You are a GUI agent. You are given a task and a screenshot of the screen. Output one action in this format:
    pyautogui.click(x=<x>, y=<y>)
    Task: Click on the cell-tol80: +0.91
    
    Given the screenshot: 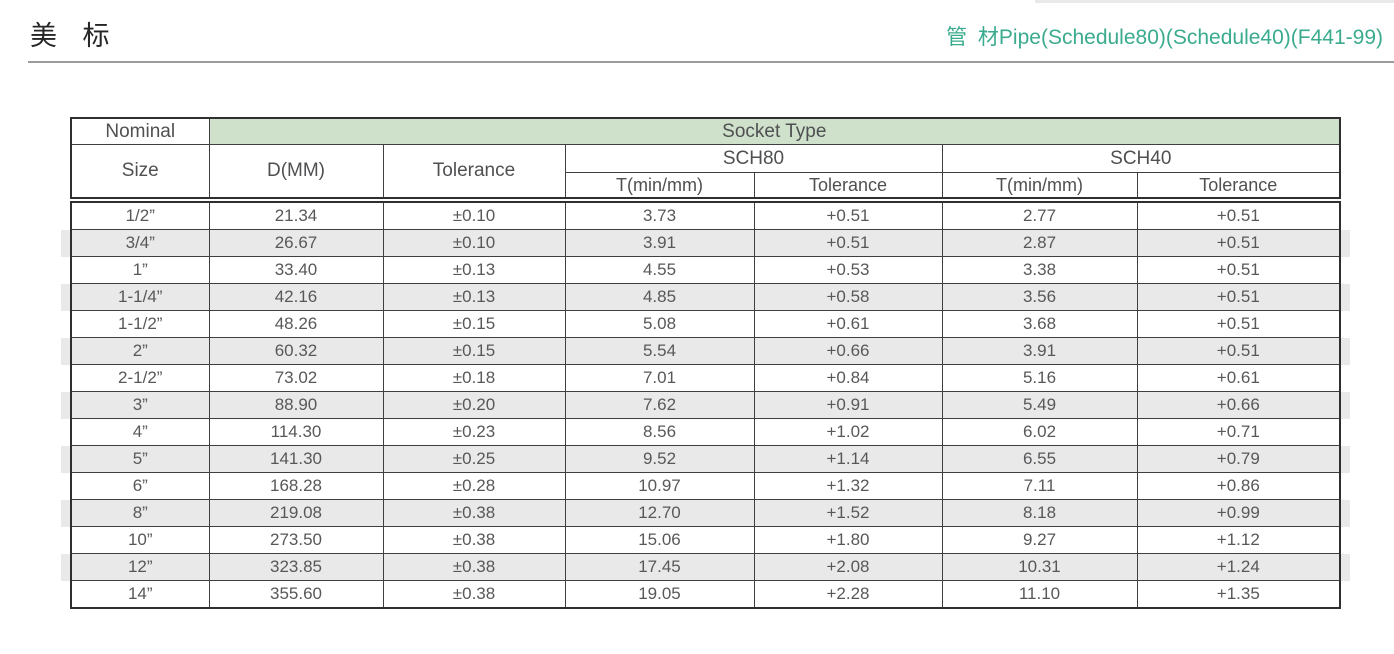 What is the action you would take?
    pyautogui.click(x=848, y=405)
    